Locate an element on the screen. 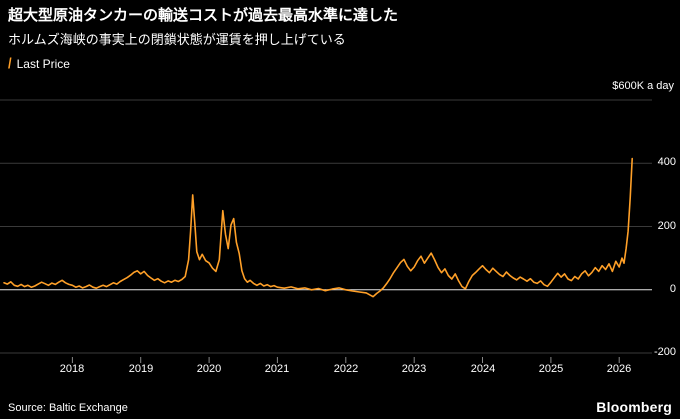 Image resolution: width=680 pixels, height=419 pixels. x-tick-label: 2026 is located at coordinates (619, 369).